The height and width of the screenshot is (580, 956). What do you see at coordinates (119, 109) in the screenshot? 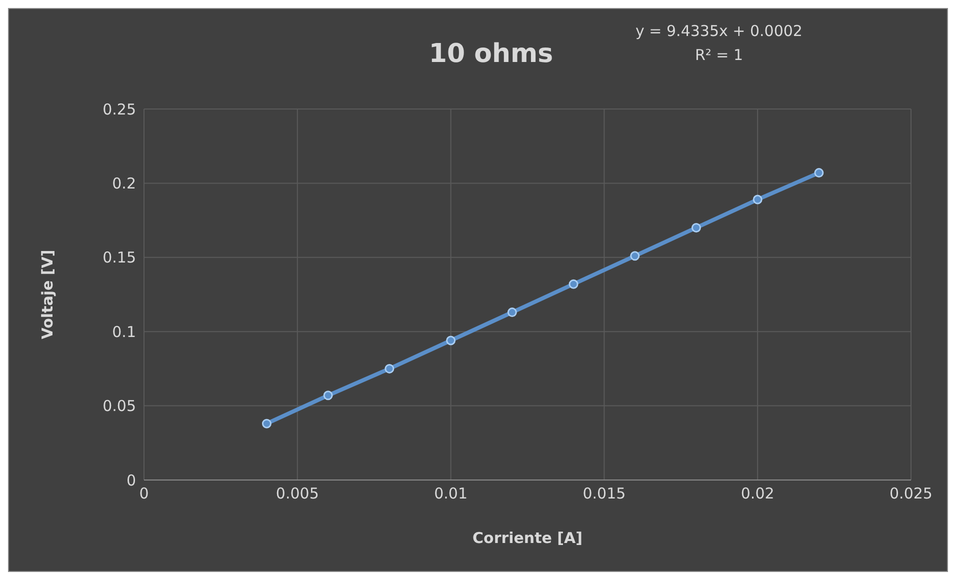
I see `y-tick-label: 0.25` at bounding box center [119, 109].